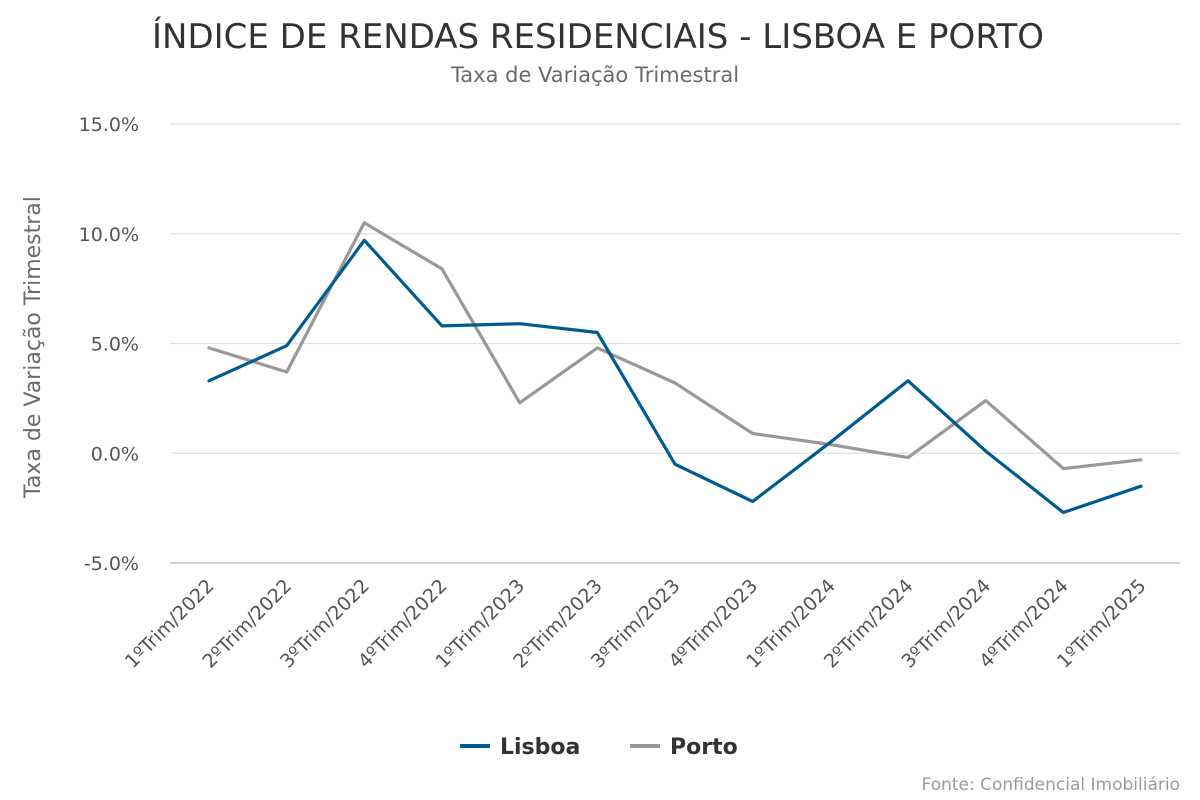 This screenshot has height=800, width=1200. I want to click on y-tick-labels: -5.0% 0.0% 5.0% 10.0% 15.0%, so click(109, 344).